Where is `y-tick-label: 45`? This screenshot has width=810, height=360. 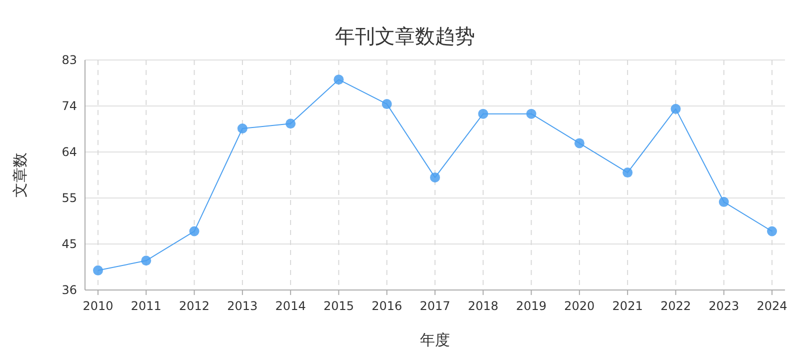 y-tick-label: 45 is located at coordinates (69, 244).